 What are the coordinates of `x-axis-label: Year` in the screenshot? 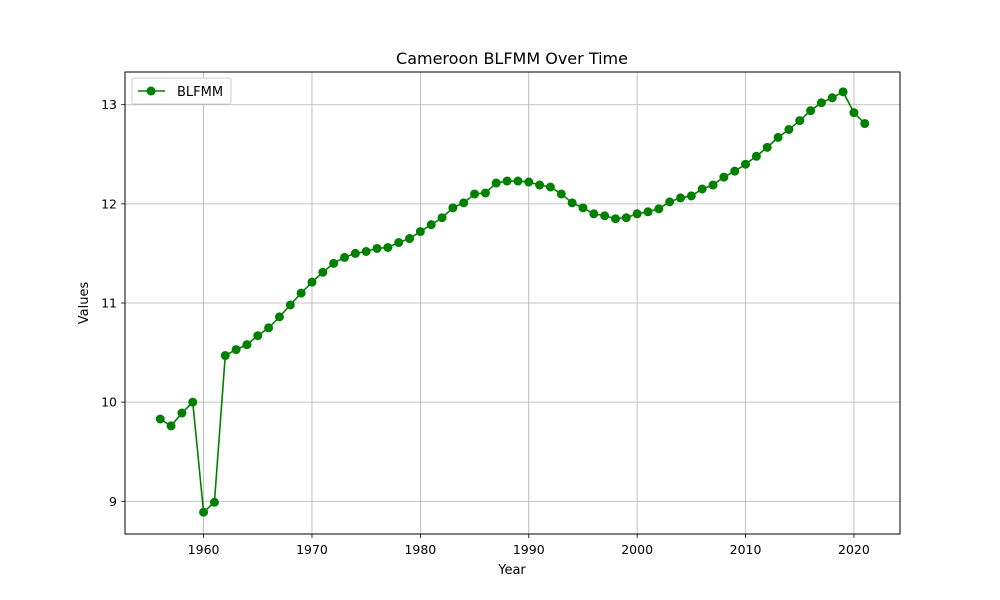 It's located at (511, 570).